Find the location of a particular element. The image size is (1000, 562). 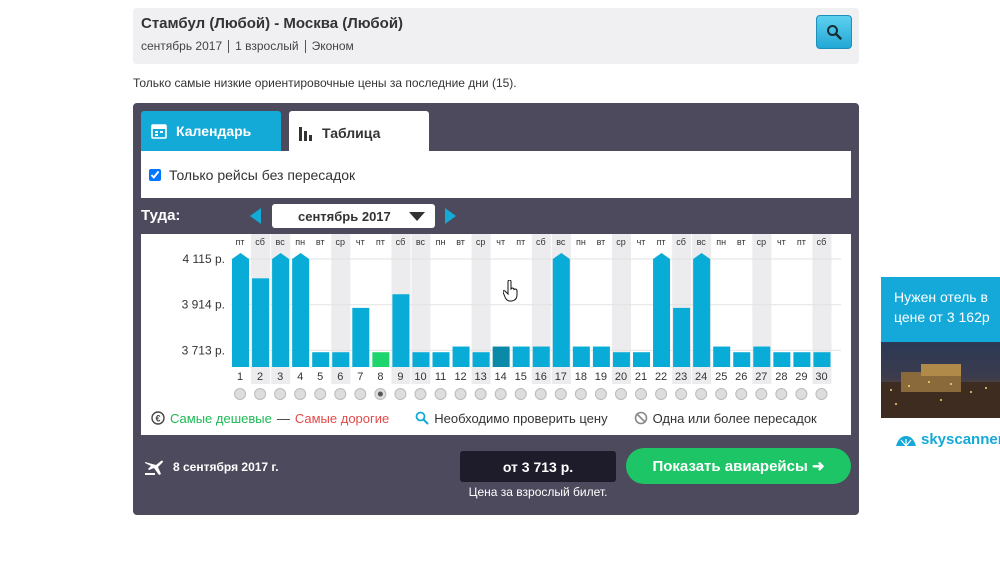

show-flights-button: Показать авиарейсы ➜ is located at coordinates (738, 466).